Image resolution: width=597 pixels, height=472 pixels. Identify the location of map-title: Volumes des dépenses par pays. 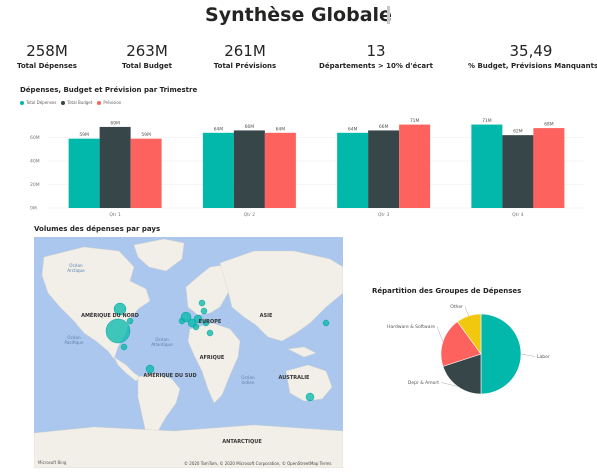
(97, 229).